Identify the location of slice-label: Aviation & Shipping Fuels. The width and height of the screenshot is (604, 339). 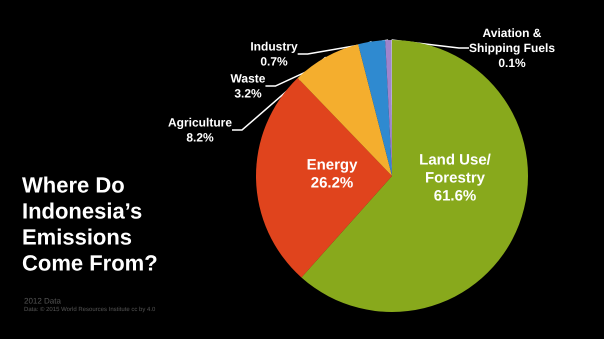
(512, 40).